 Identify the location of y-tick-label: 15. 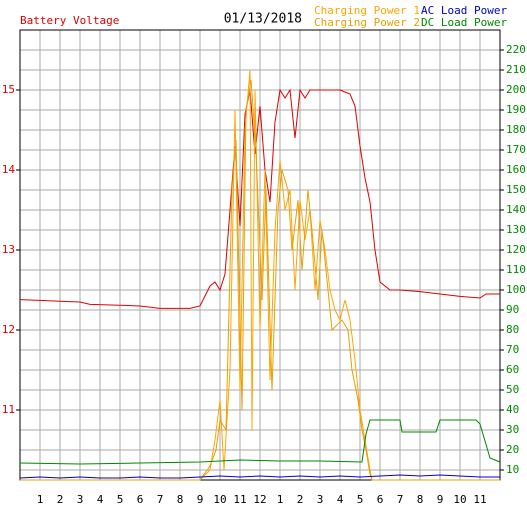
(8, 89).